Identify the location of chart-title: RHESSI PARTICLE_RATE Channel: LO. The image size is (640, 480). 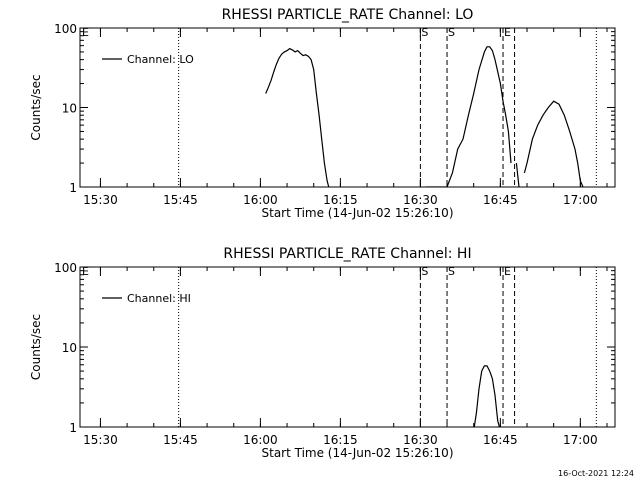
(348, 15).